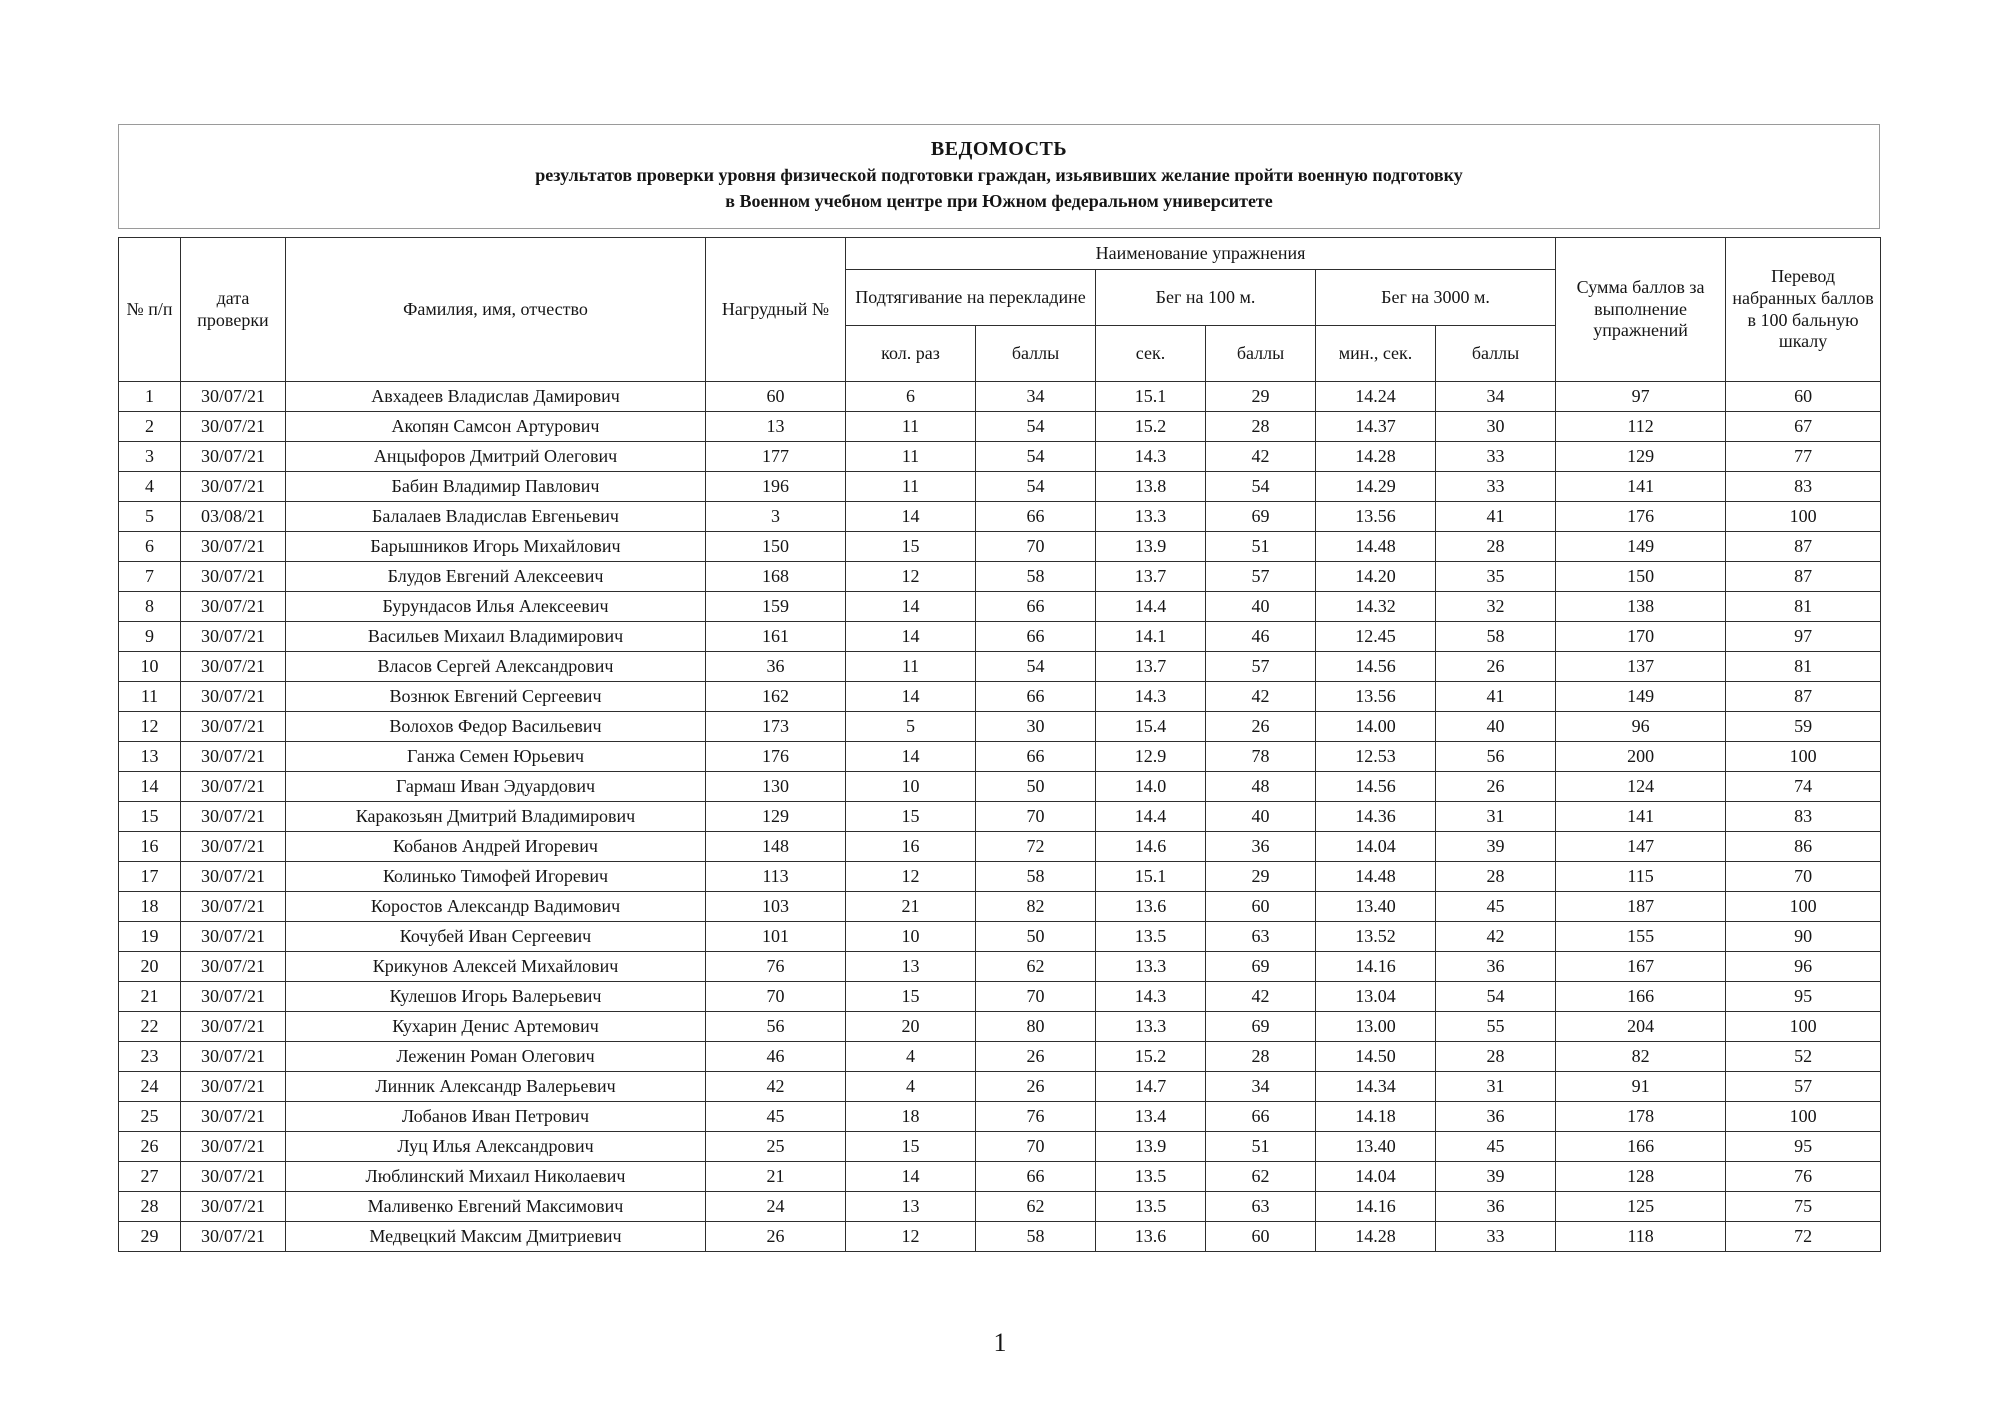  Describe the element at coordinates (775, 1056) in the screenshot. I see `badge-number-cell: 46` at that location.